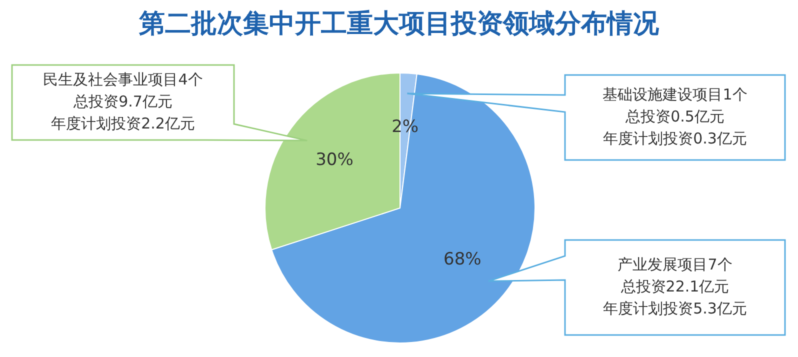  Describe the element at coordinates (123, 79) in the screenshot. I see `text: 民生及社会事业项目4个` at that location.